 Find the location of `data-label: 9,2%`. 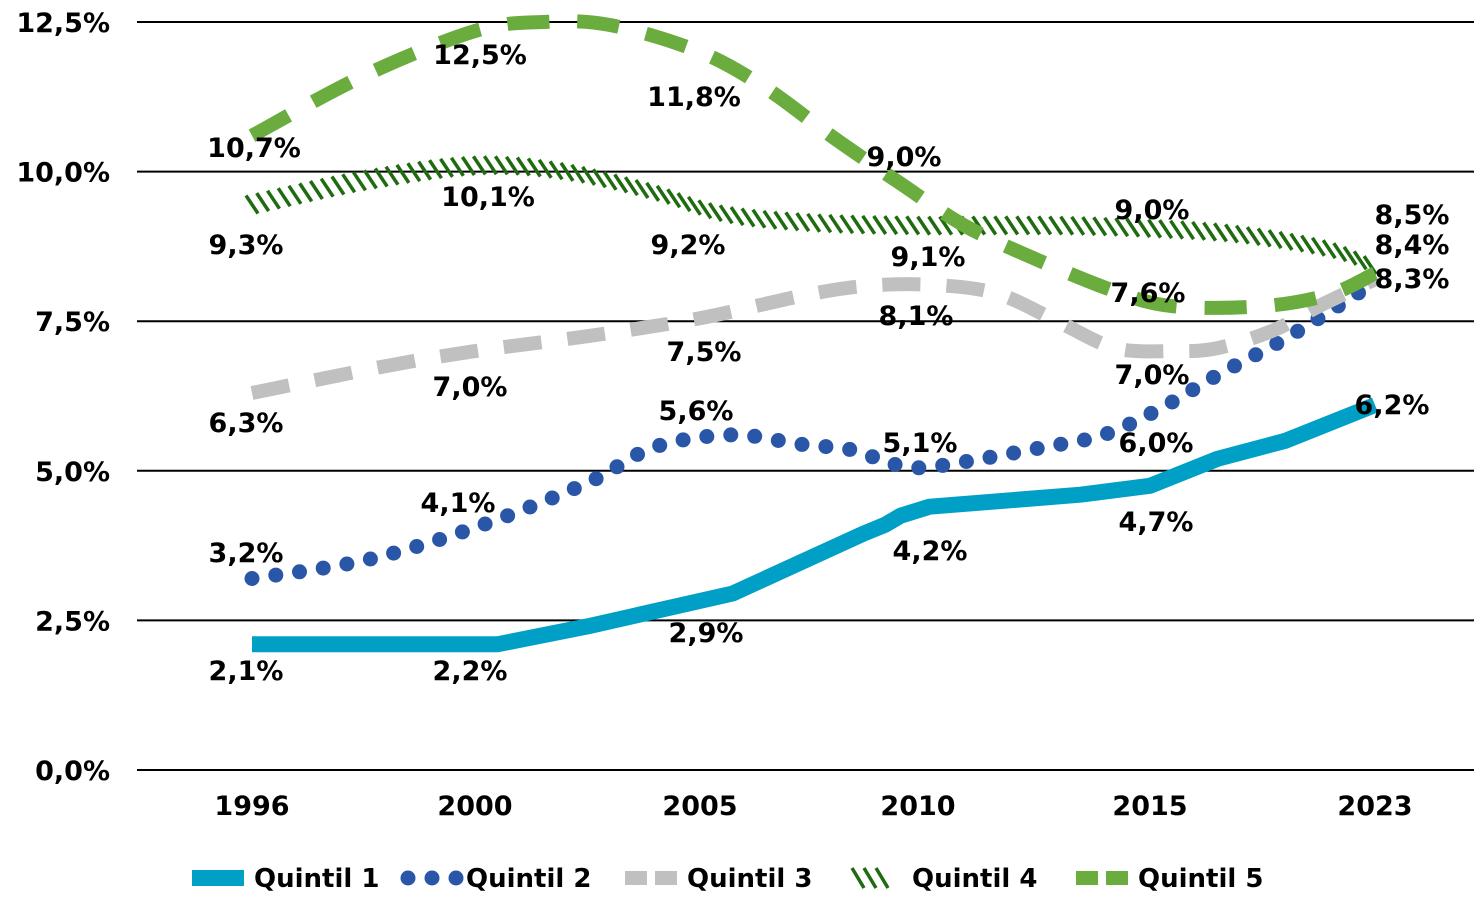

data-label: 9,2% is located at coordinates (688, 245).